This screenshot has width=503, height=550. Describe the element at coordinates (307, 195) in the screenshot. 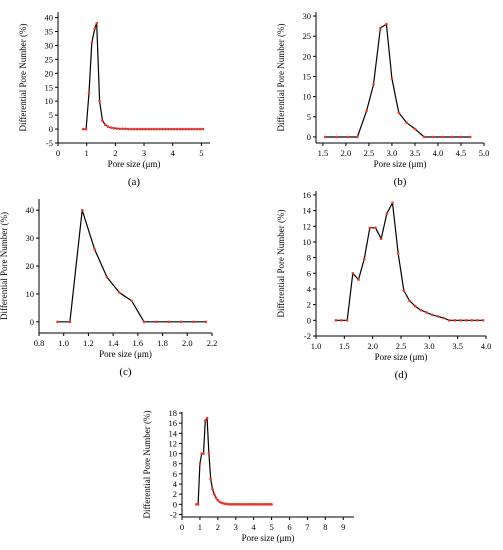

I see `y-tick-label: 16` at that location.